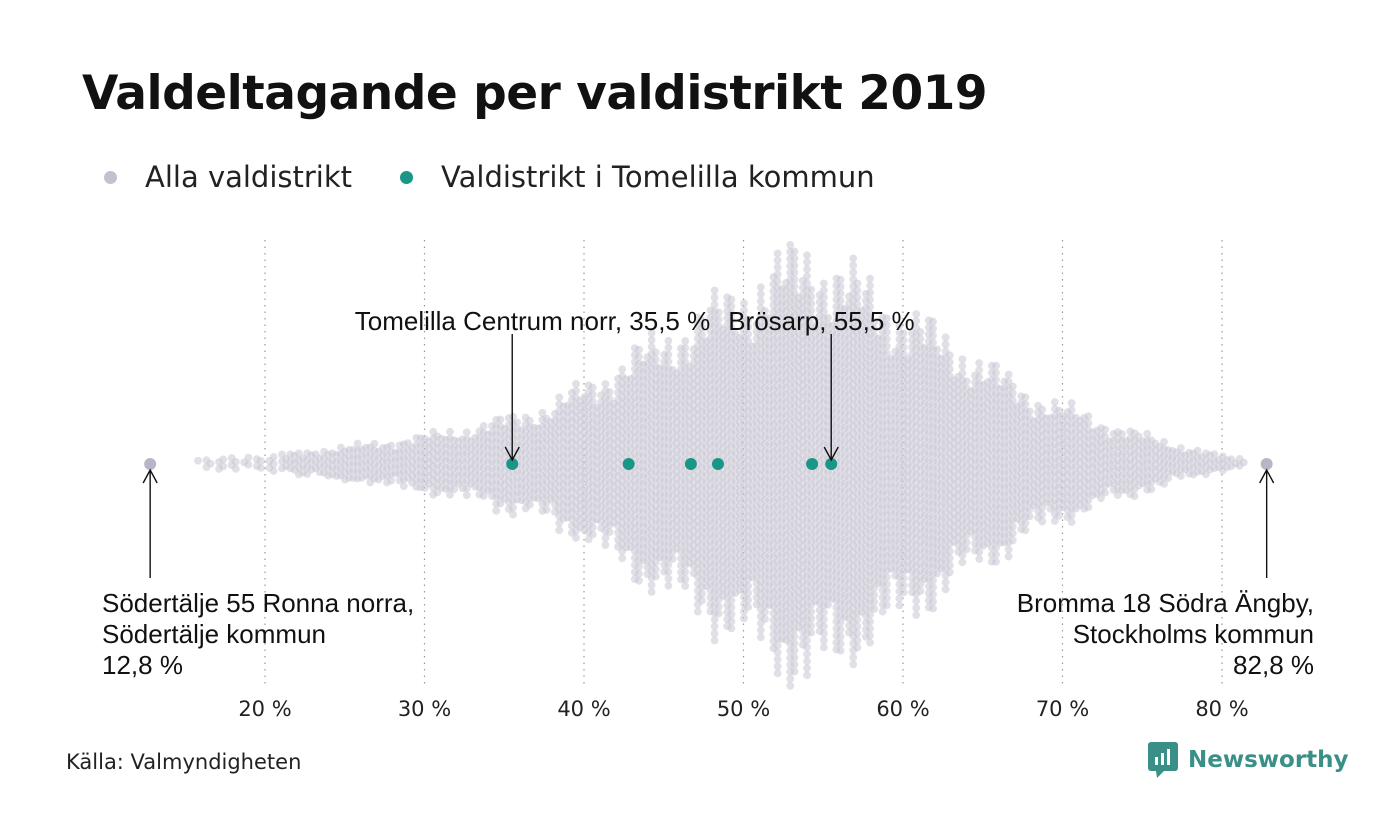  I want to click on legend-item-tomelilla: Valdistrikt i Tomelilla kommun, so click(637, 177).